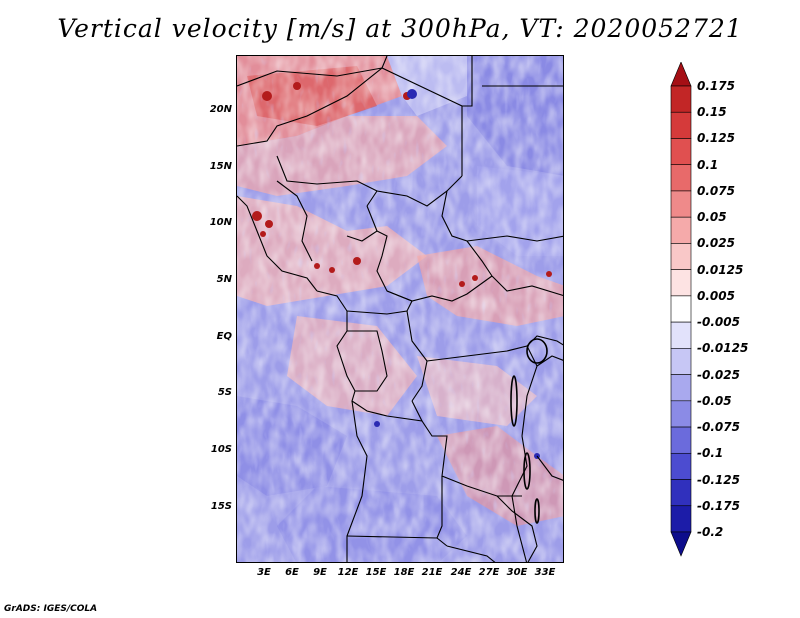  What do you see at coordinates (681, 74) in the screenshot?
I see `colorbar-cap-top` at bounding box center [681, 74].